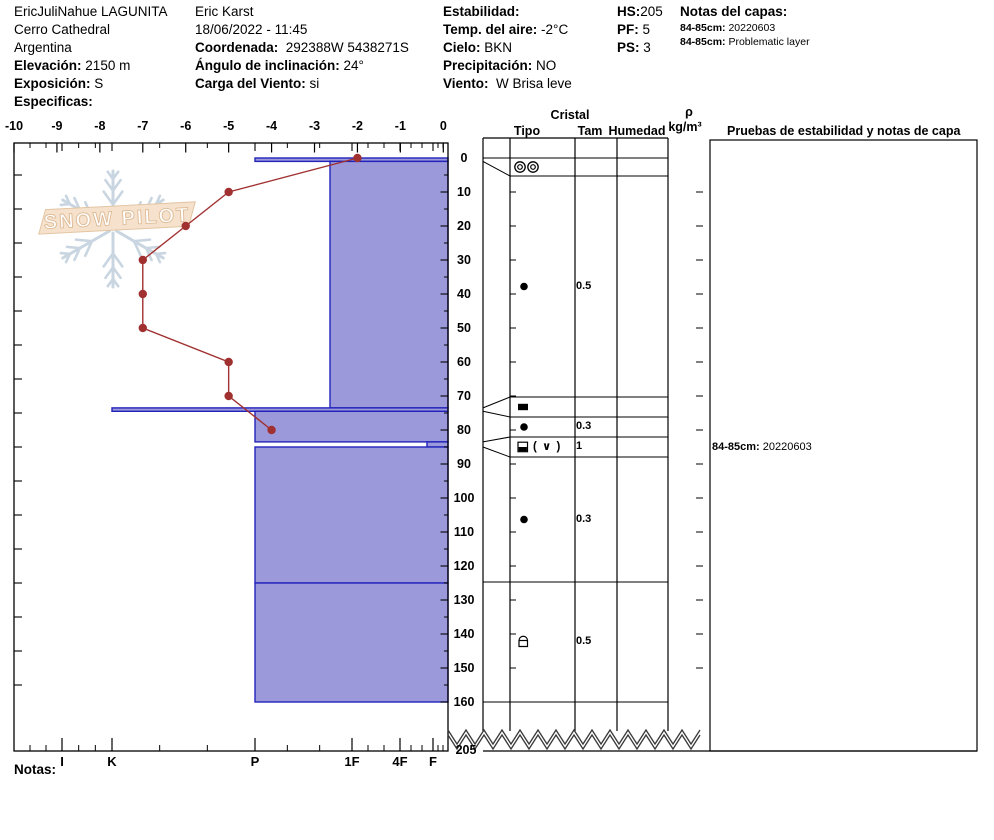 The width and height of the screenshot is (994, 840). What do you see at coordinates (628, 47) in the screenshot?
I see `ps-label: PS:` at bounding box center [628, 47].